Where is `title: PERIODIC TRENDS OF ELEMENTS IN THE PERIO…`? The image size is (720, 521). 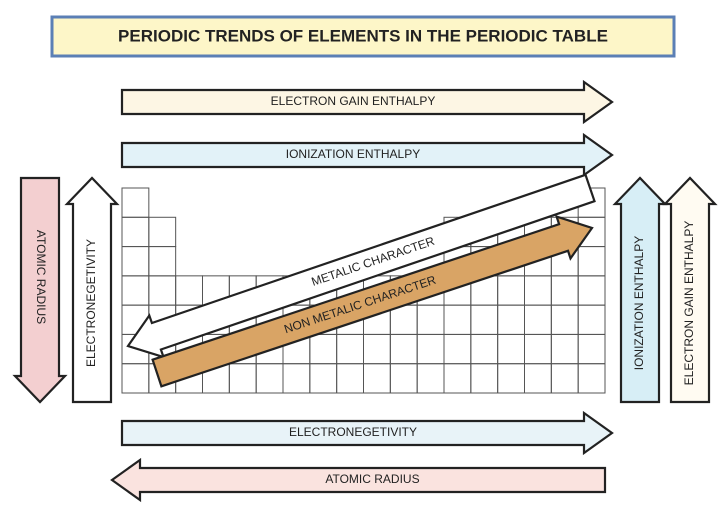 title: PERIODIC TRENDS OF ELEMENTS IN THE PERIO… is located at coordinates (363, 35).